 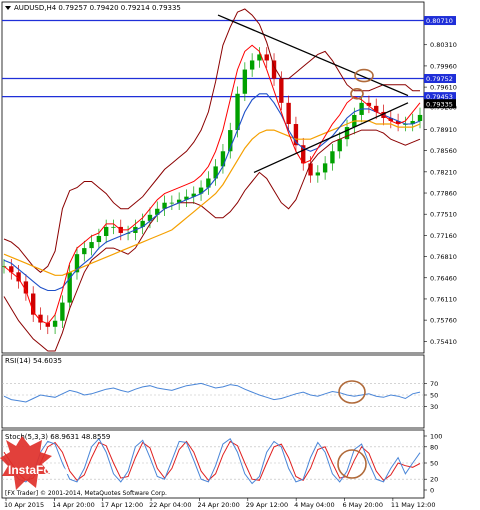 What do you see at coordinates (313, 55) in the screenshot?
I see `triangle-upper-line` at bounding box center [313, 55].